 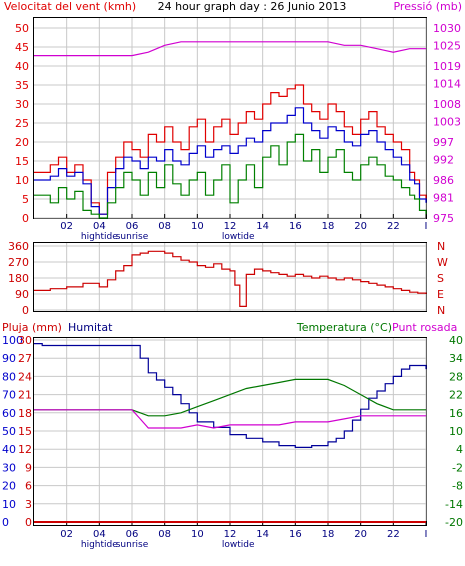 What do you see at coordinates (132, 226) in the screenshot?
I see `wind-x-tick-label: 06` at bounding box center [132, 226].